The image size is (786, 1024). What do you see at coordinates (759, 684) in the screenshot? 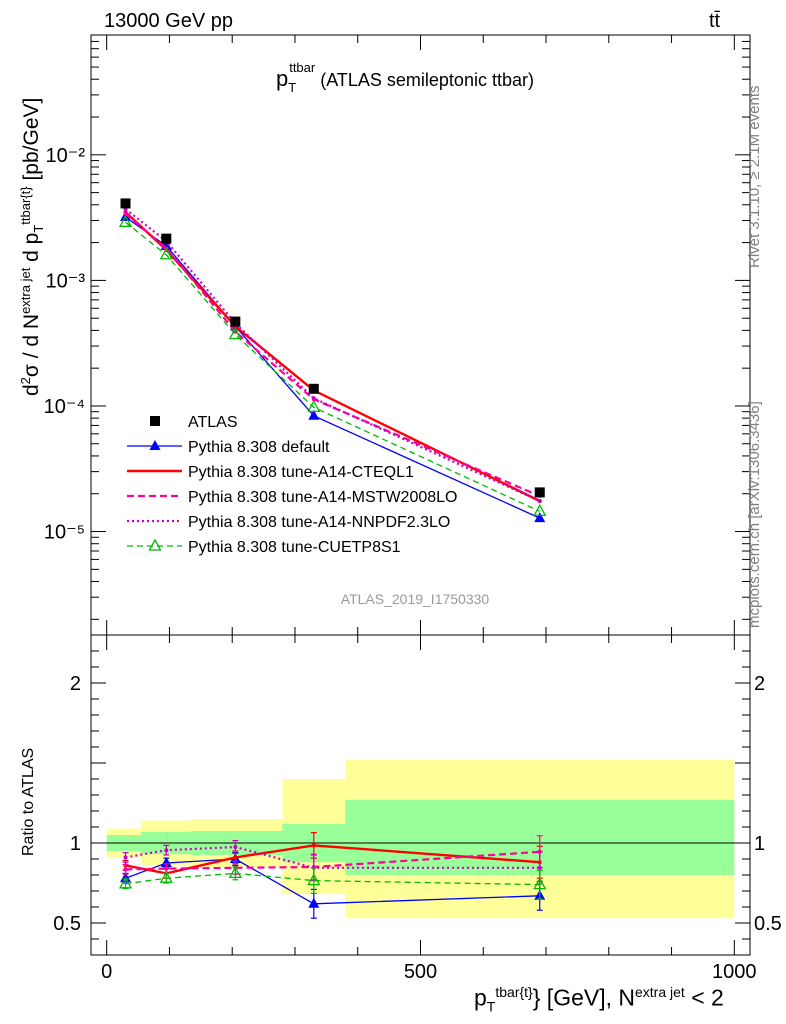
I see `ratio-y-tick-label-right: 2` at bounding box center [759, 684].